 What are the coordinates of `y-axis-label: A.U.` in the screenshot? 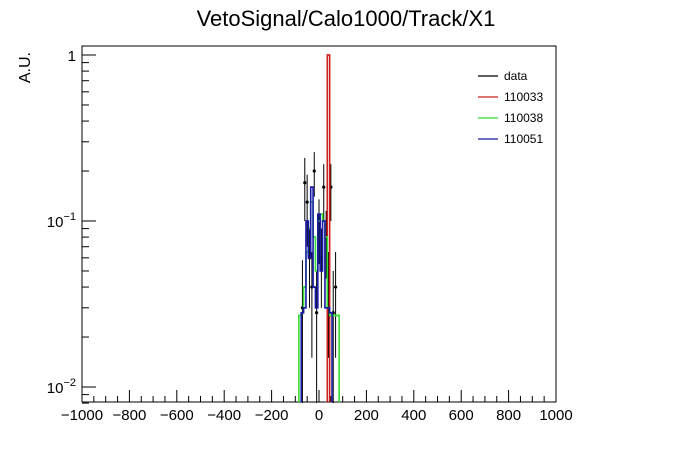 It's located at (25, 67).